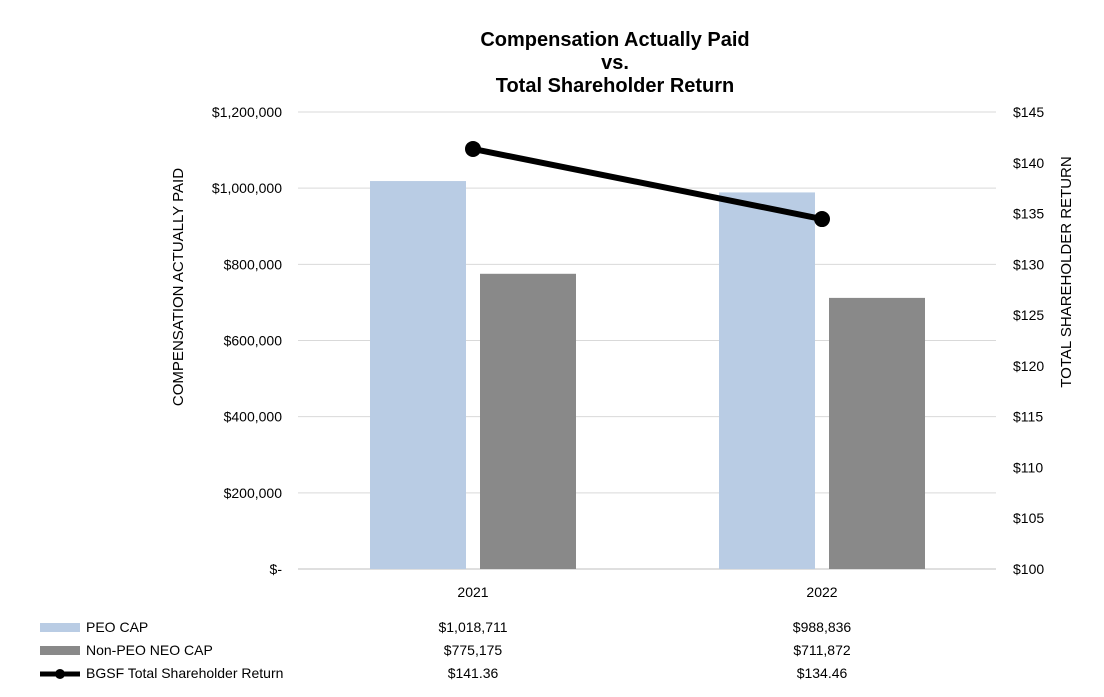 The image size is (1104, 697). I want to click on left-tick-label: $1,200,000, so click(247, 112).